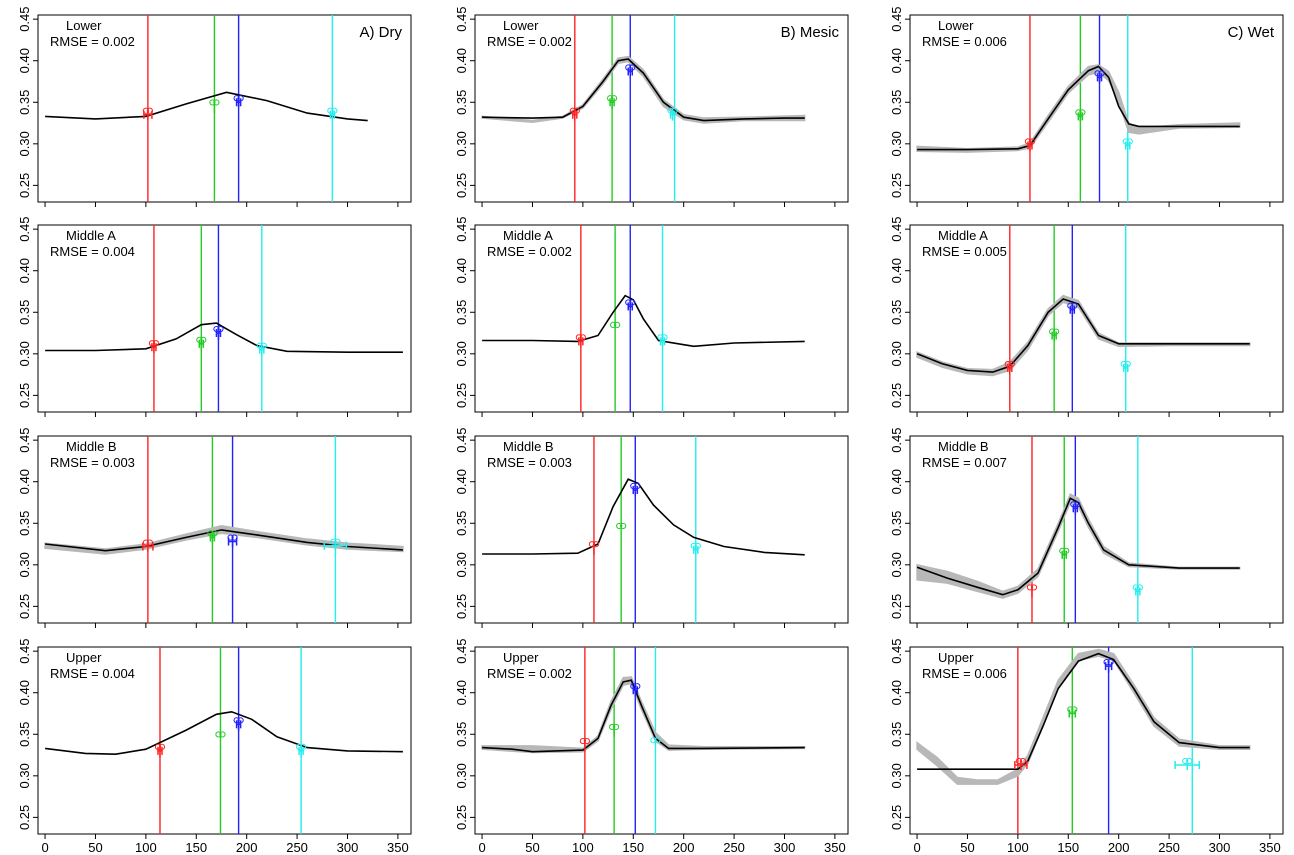 The image size is (1294, 855). I want to click on x-tick-label: 0, so click(44, 847).